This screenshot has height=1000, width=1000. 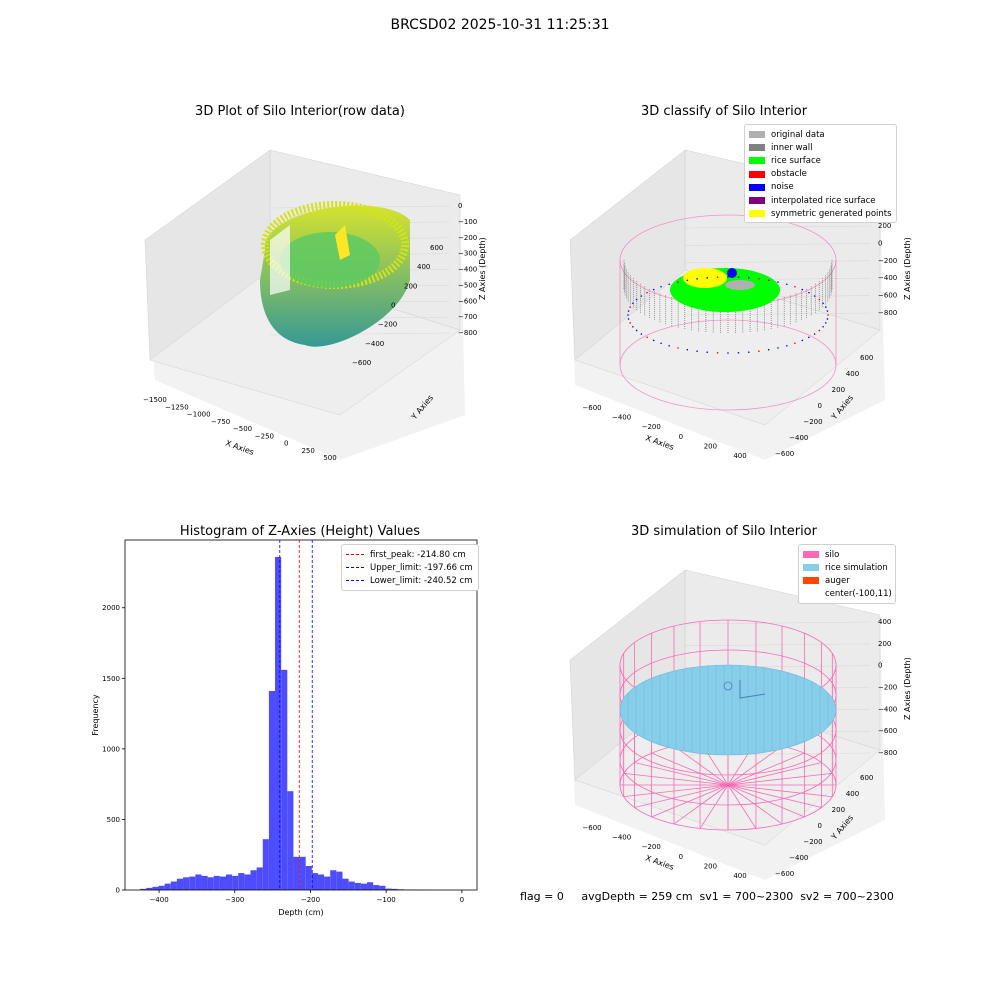 What do you see at coordinates (664, 852) in the screenshot?
I see `sim-x-ticks: −600 −400 −200 0 200 400` at bounding box center [664, 852].